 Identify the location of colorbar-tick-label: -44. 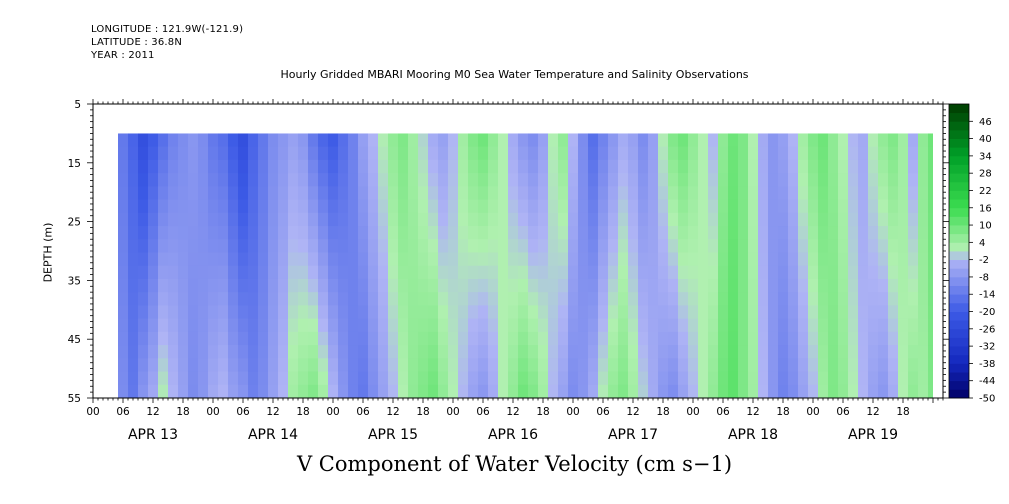
(987, 381).